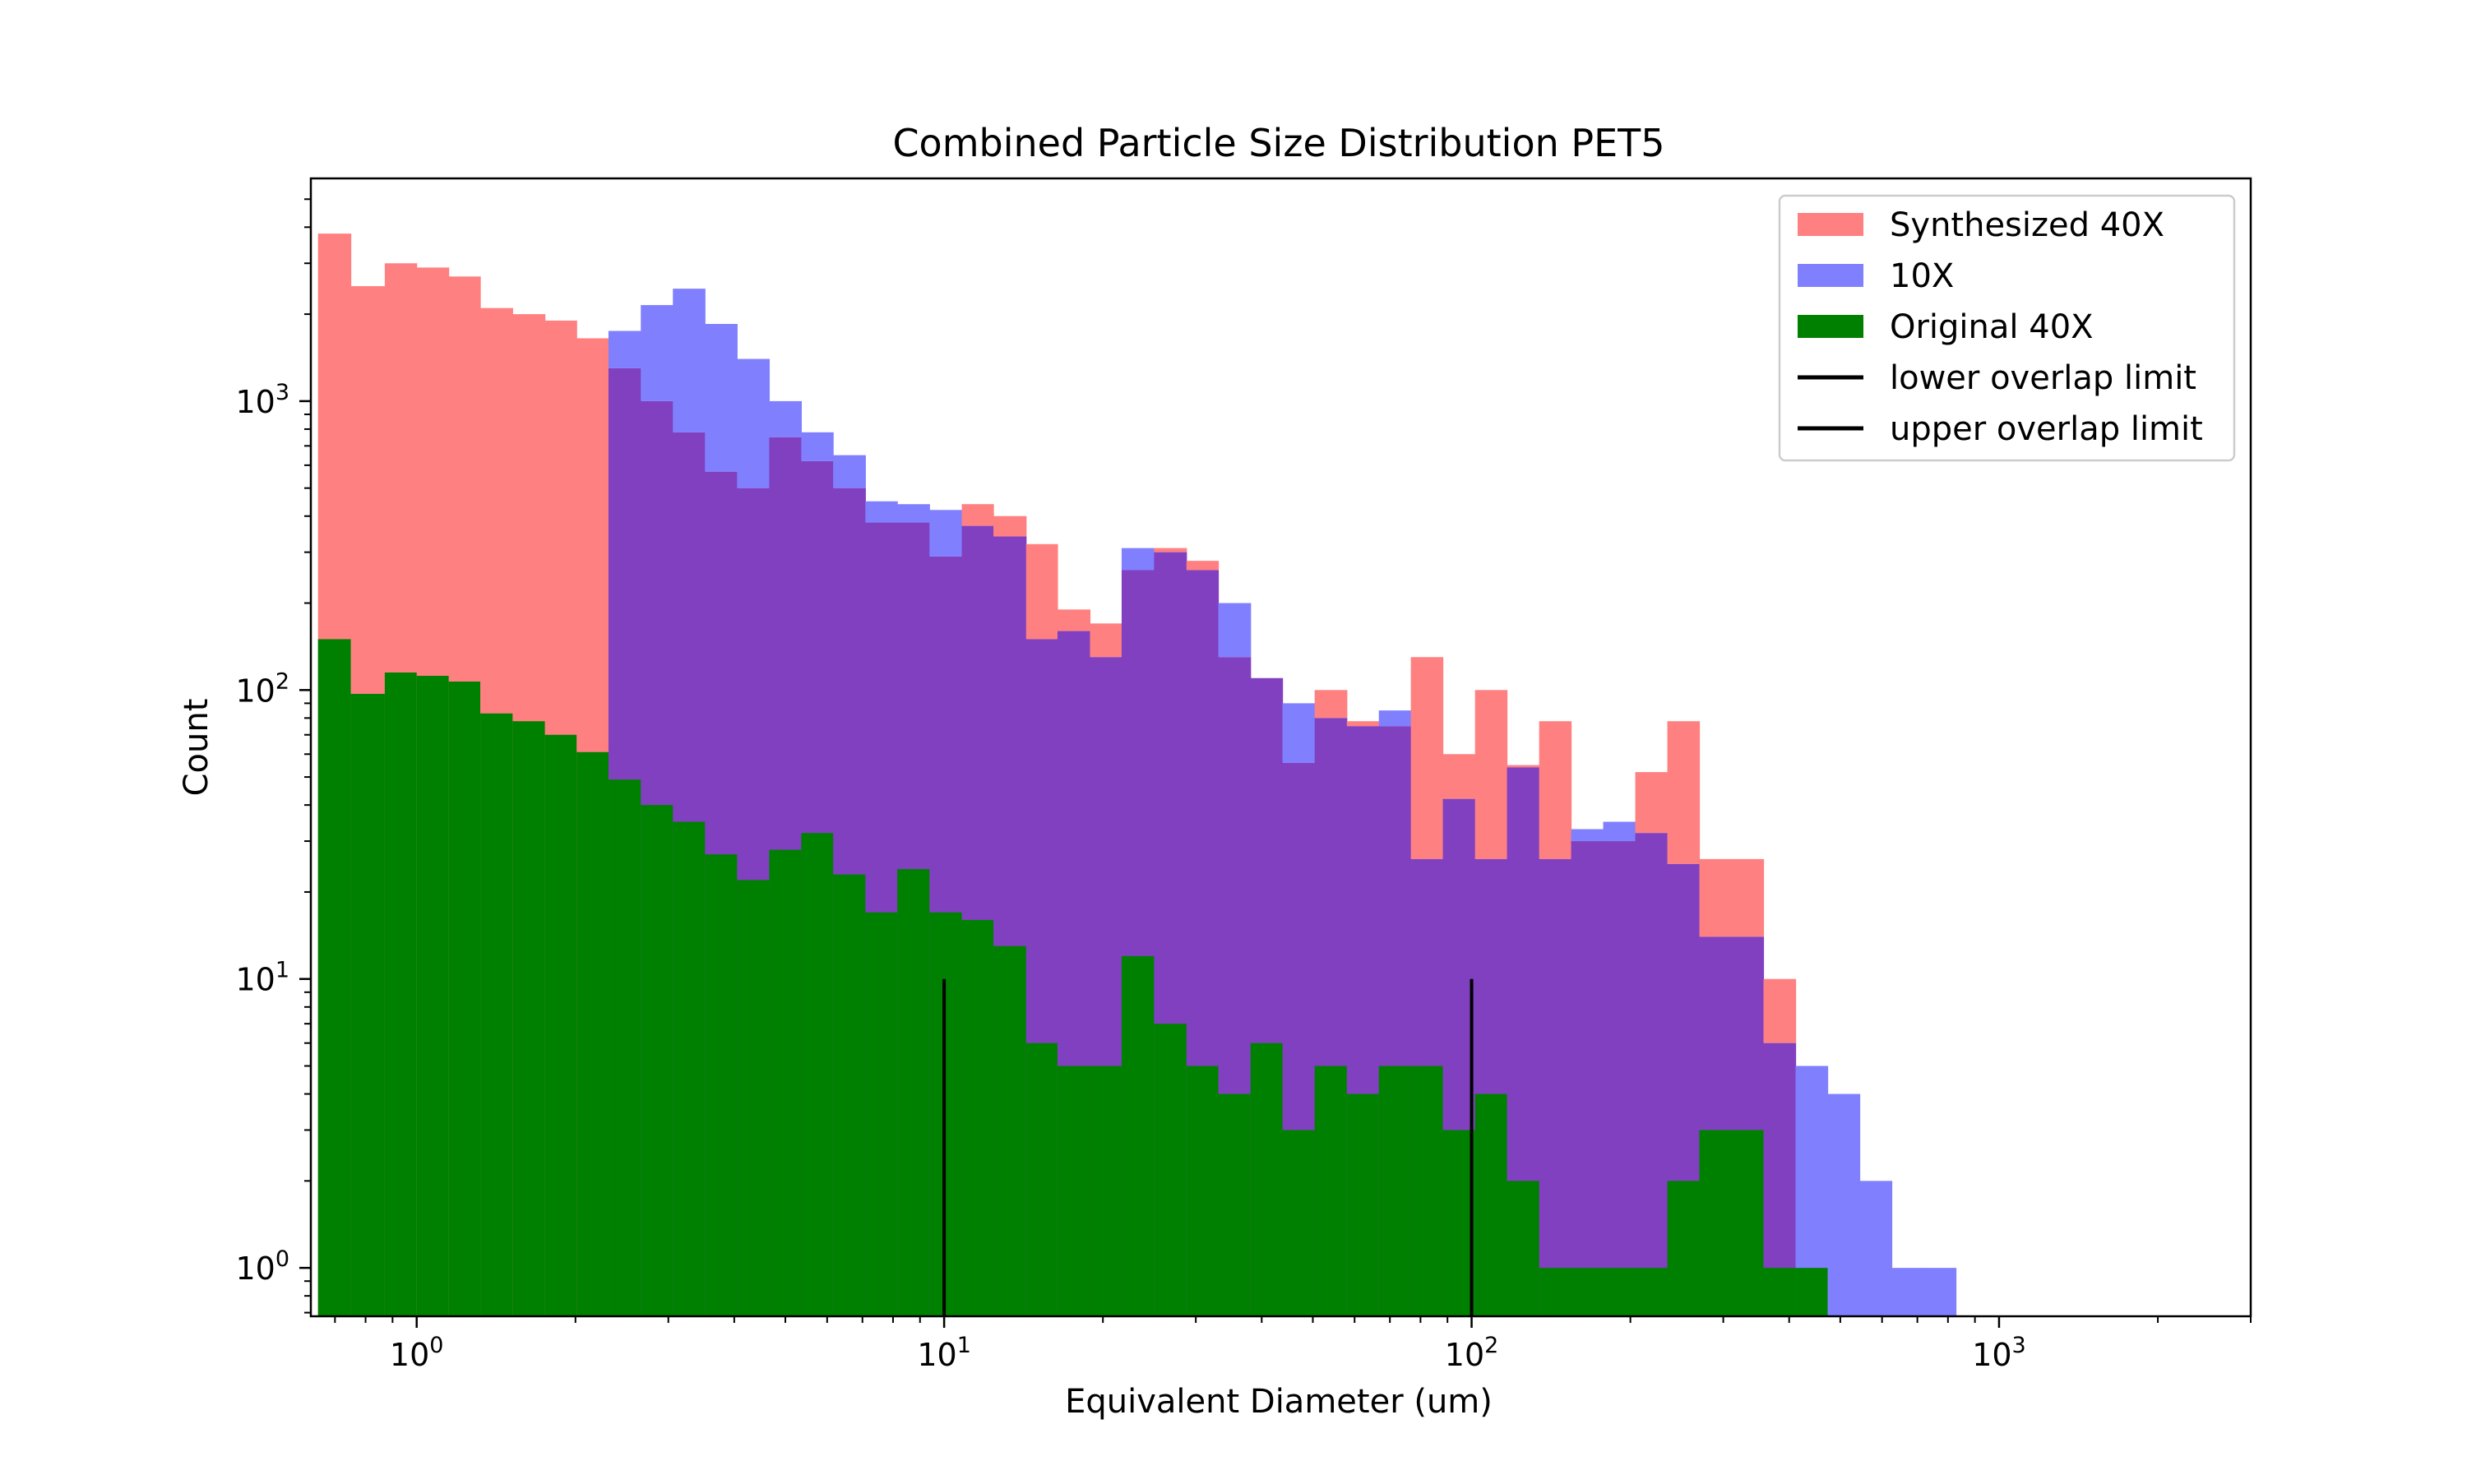  Describe the element at coordinates (262, 1266) in the screenshot. I see `y-tick-label: 100` at that location.